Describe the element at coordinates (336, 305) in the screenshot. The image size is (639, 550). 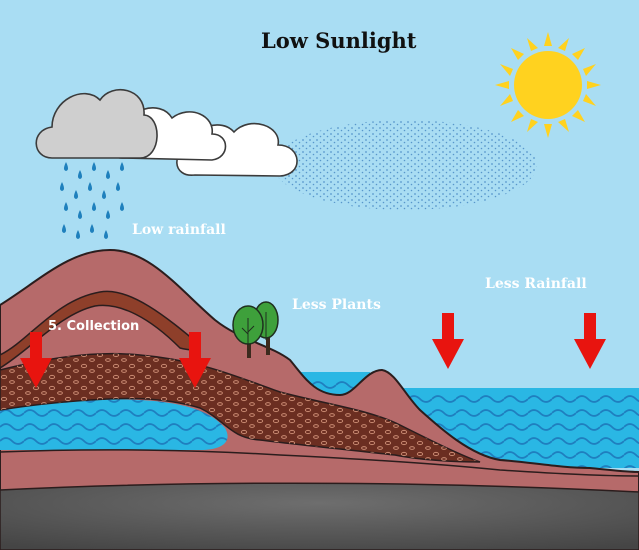
I see `label-less-plants: Less Plants` at that location.